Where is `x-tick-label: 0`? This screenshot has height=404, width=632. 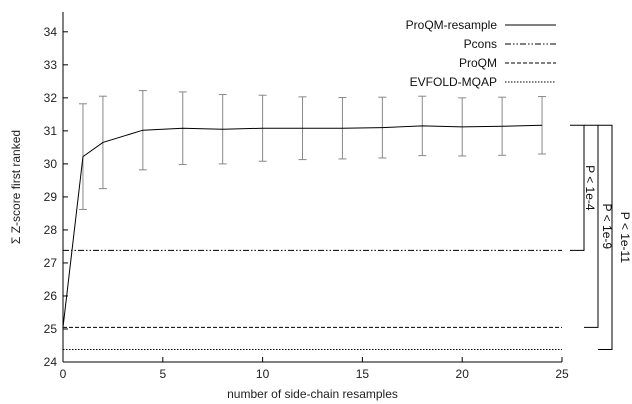
x-tick-label: 0 is located at coordinates (63, 374).